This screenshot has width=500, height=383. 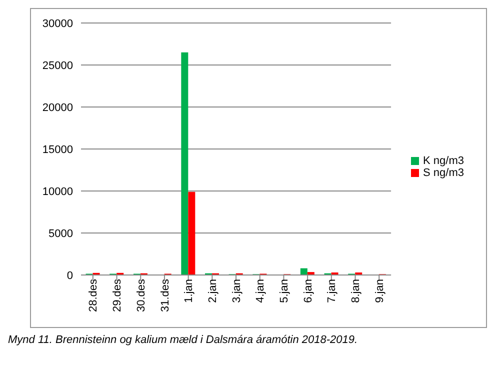 What do you see at coordinates (165, 295) in the screenshot?
I see `x-tick-label: 31.des` at bounding box center [165, 295].